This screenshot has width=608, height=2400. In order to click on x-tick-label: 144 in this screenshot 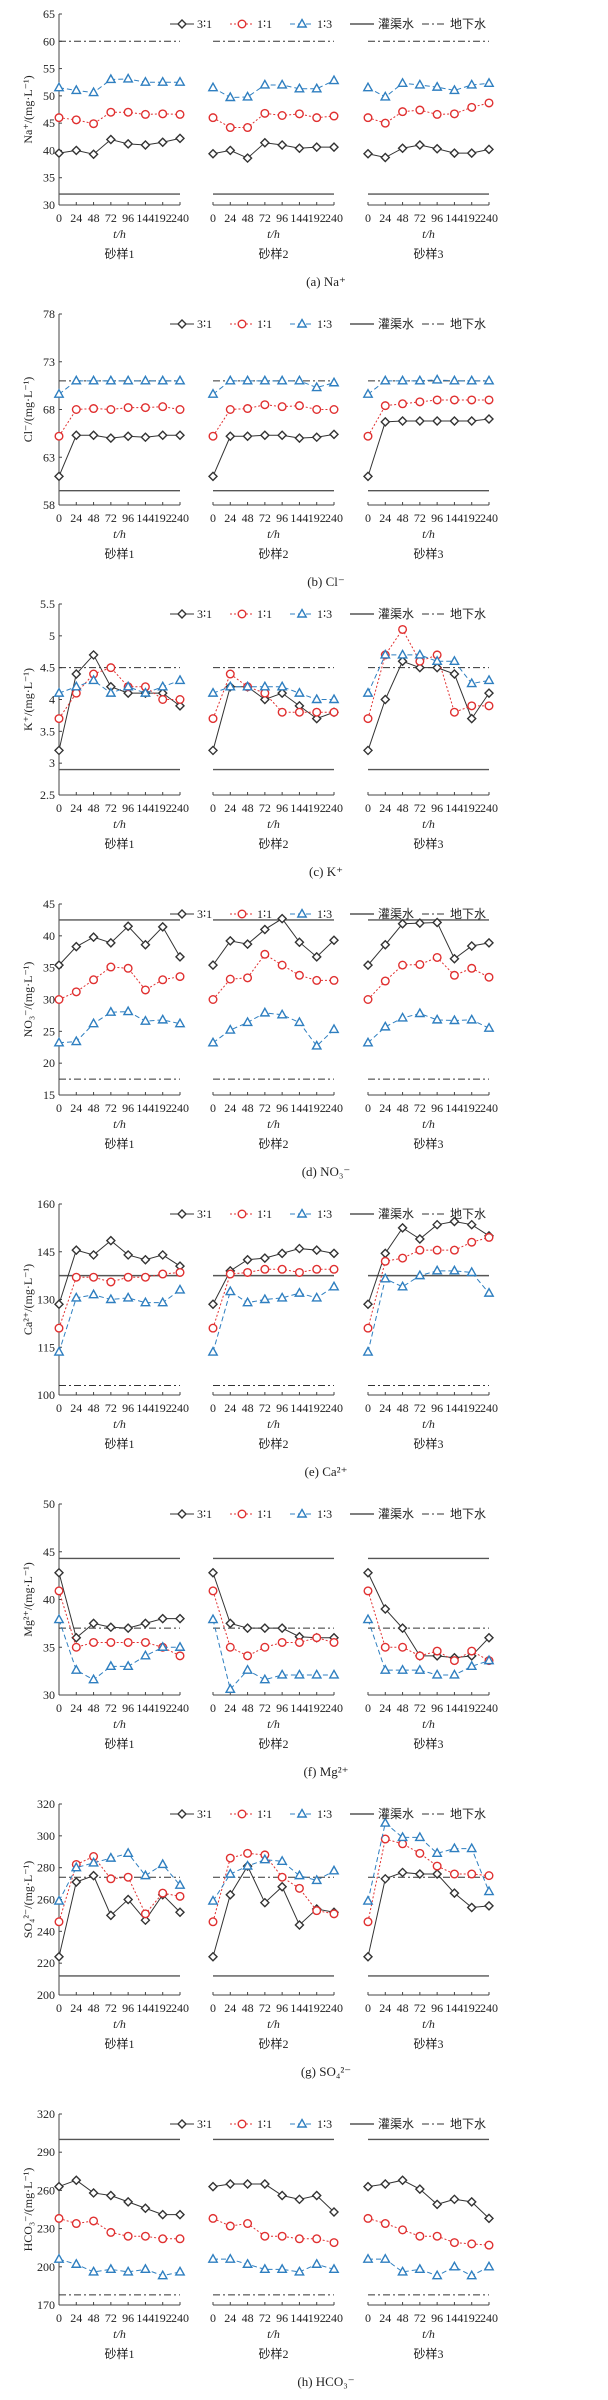, I will do `click(454, 1108)`.